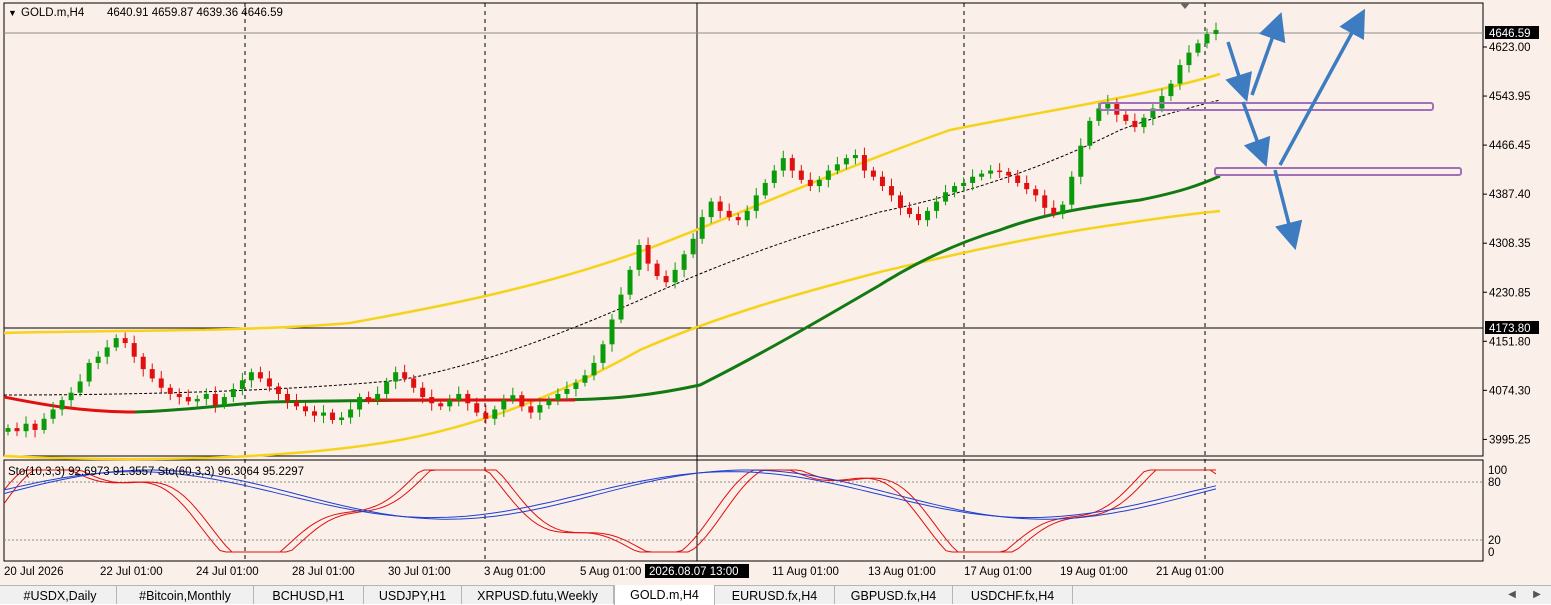 The height and width of the screenshot is (605, 1551). I want to click on tab-bitcoin-monthly: #Bitcoin,Monthly, so click(185, 595).